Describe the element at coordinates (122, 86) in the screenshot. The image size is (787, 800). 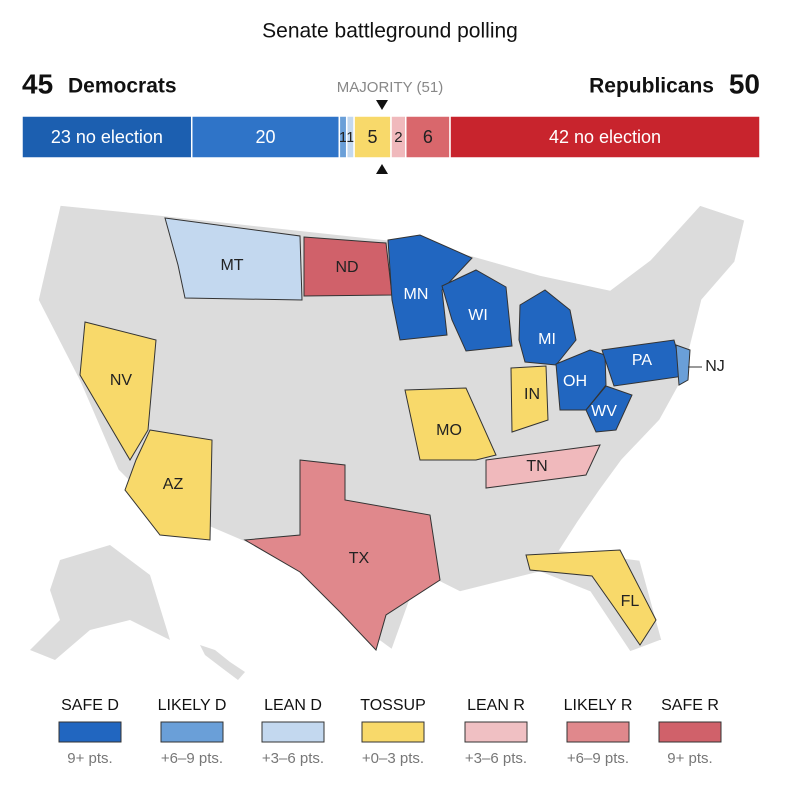
I see `dem-label: Democrats` at that location.